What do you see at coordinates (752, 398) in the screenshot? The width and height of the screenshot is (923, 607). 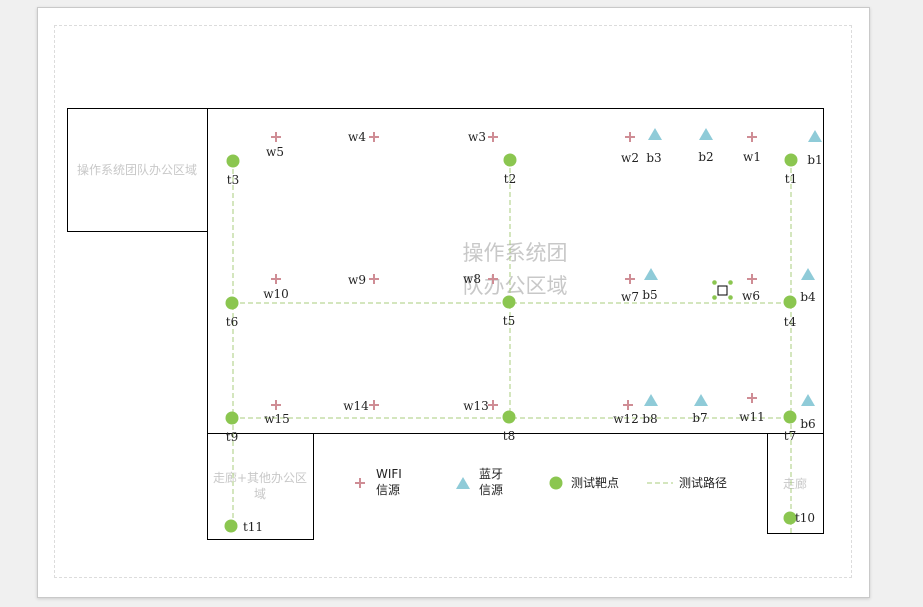 I see `wifi-source-w11` at bounding box center [752, 398].